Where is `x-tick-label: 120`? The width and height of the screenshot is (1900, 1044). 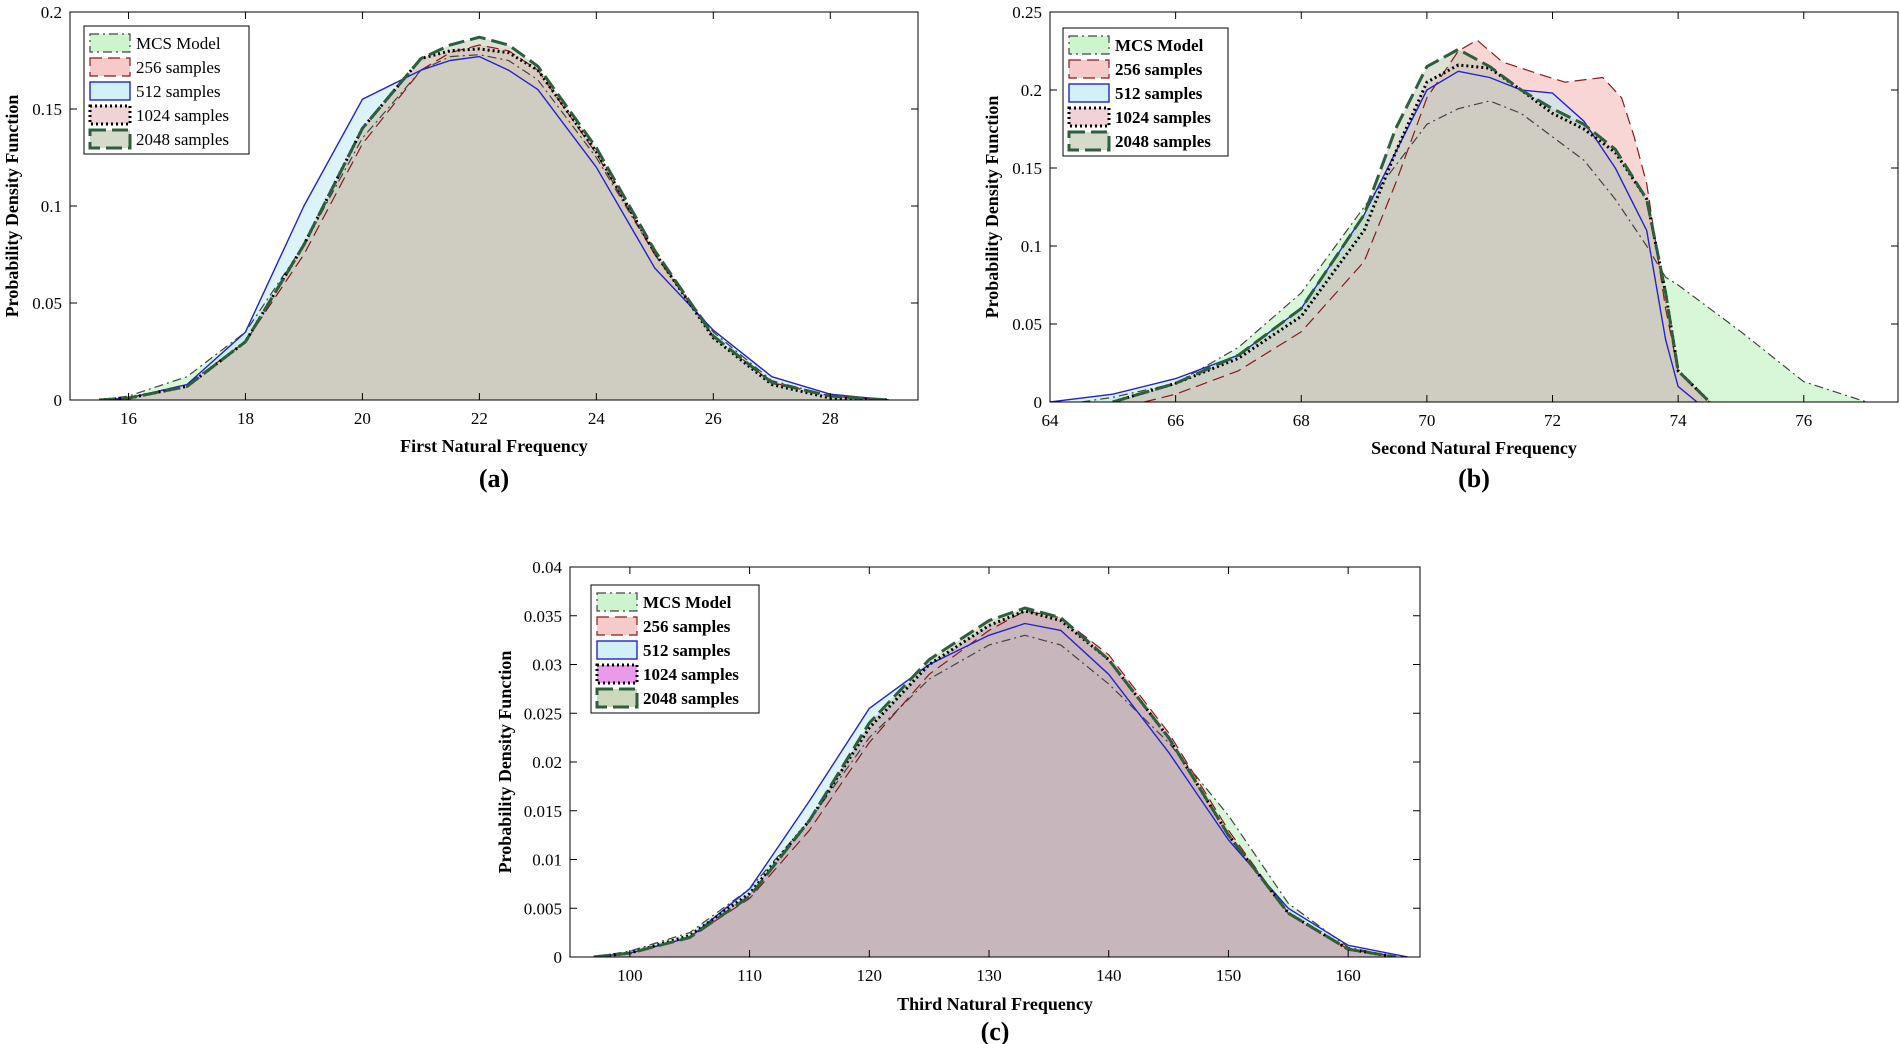 x-tick-label: 120 is located at coordinates (870, 975).